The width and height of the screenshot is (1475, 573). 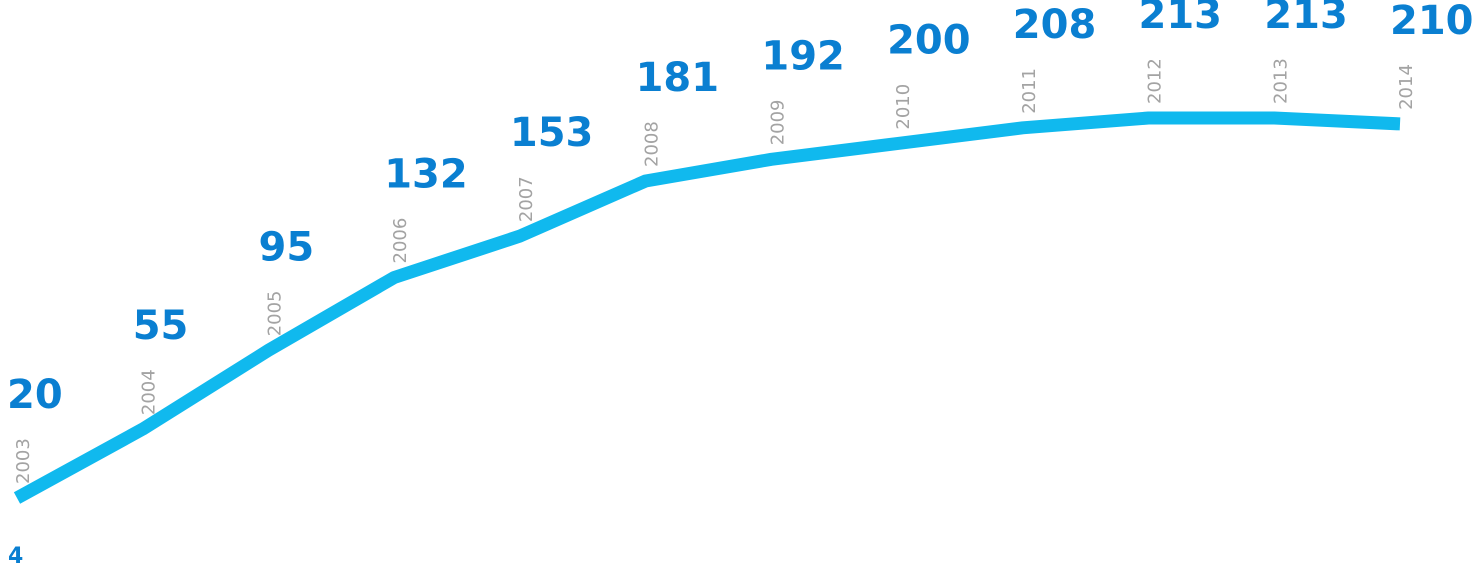 What do you see at coordinates (1149, 118) in the screenshot?
I see `data-point-2012` at bounding box center [1149, 118].